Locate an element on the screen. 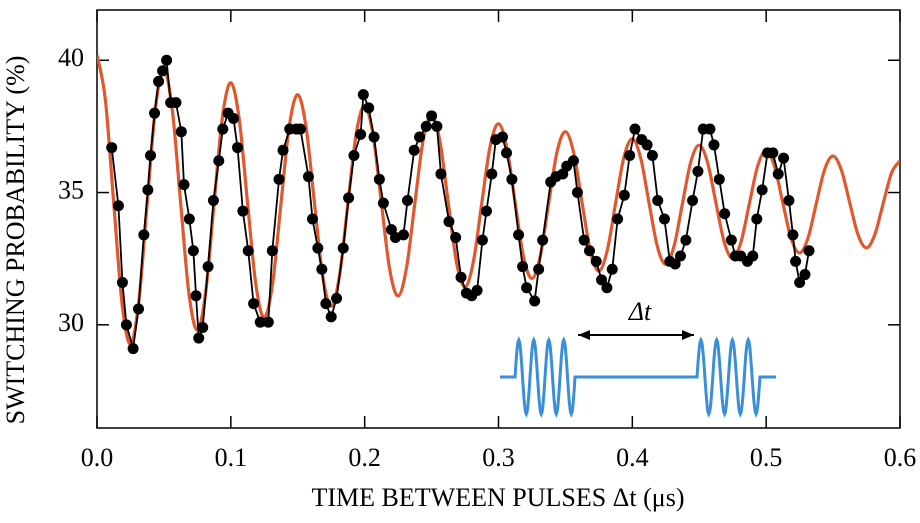 This screenshot has height=523, width=920. y-tick-label: 40 is located at coordinates (71, 57).